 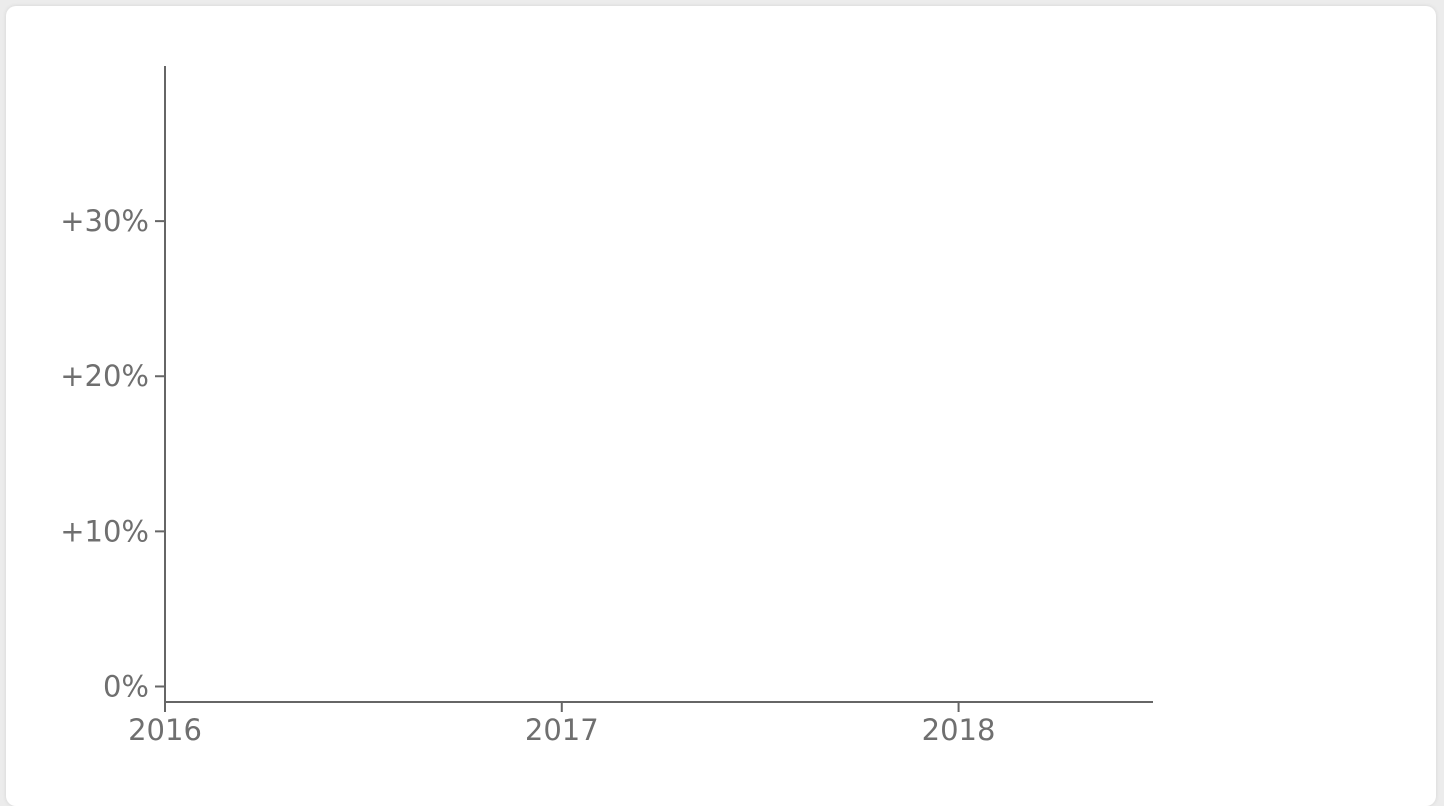 I want to click on x-axis: 2016 2017 2018, so click(x=561, y=724).